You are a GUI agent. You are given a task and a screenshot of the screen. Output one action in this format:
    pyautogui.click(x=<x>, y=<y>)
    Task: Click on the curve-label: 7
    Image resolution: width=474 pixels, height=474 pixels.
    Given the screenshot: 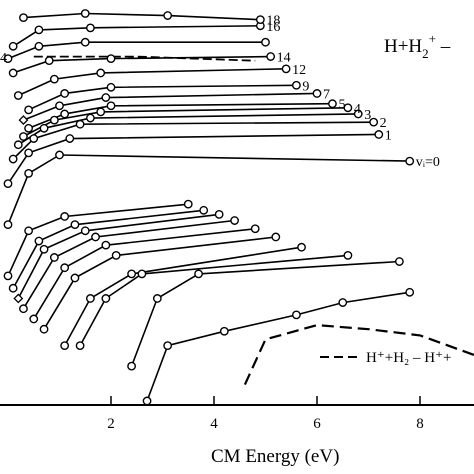 What is the action you would take?
    pyautogui.click(x=326, y=94)
    